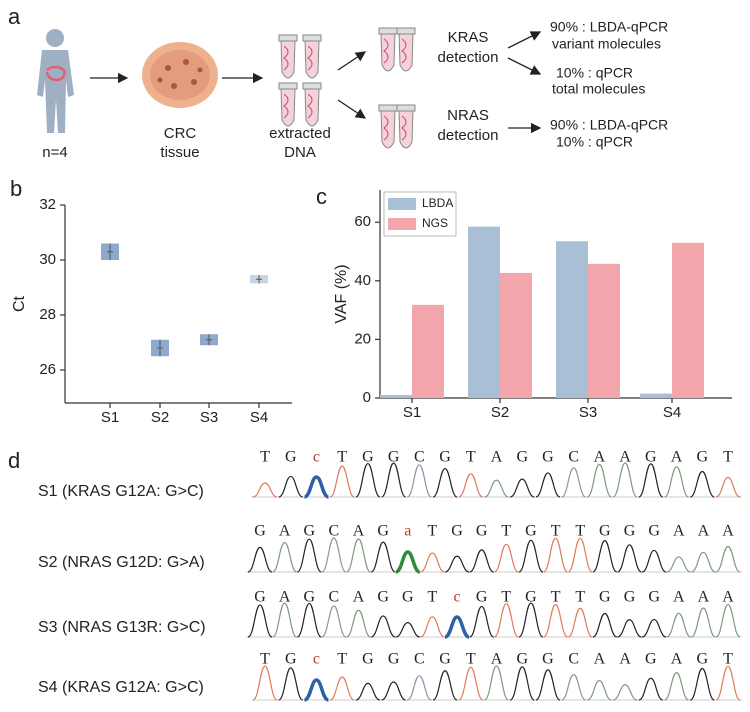 The height and width of the screenshot is (712, 750). I want to click on y-axis-label: VAF (%), so click(341, 293).